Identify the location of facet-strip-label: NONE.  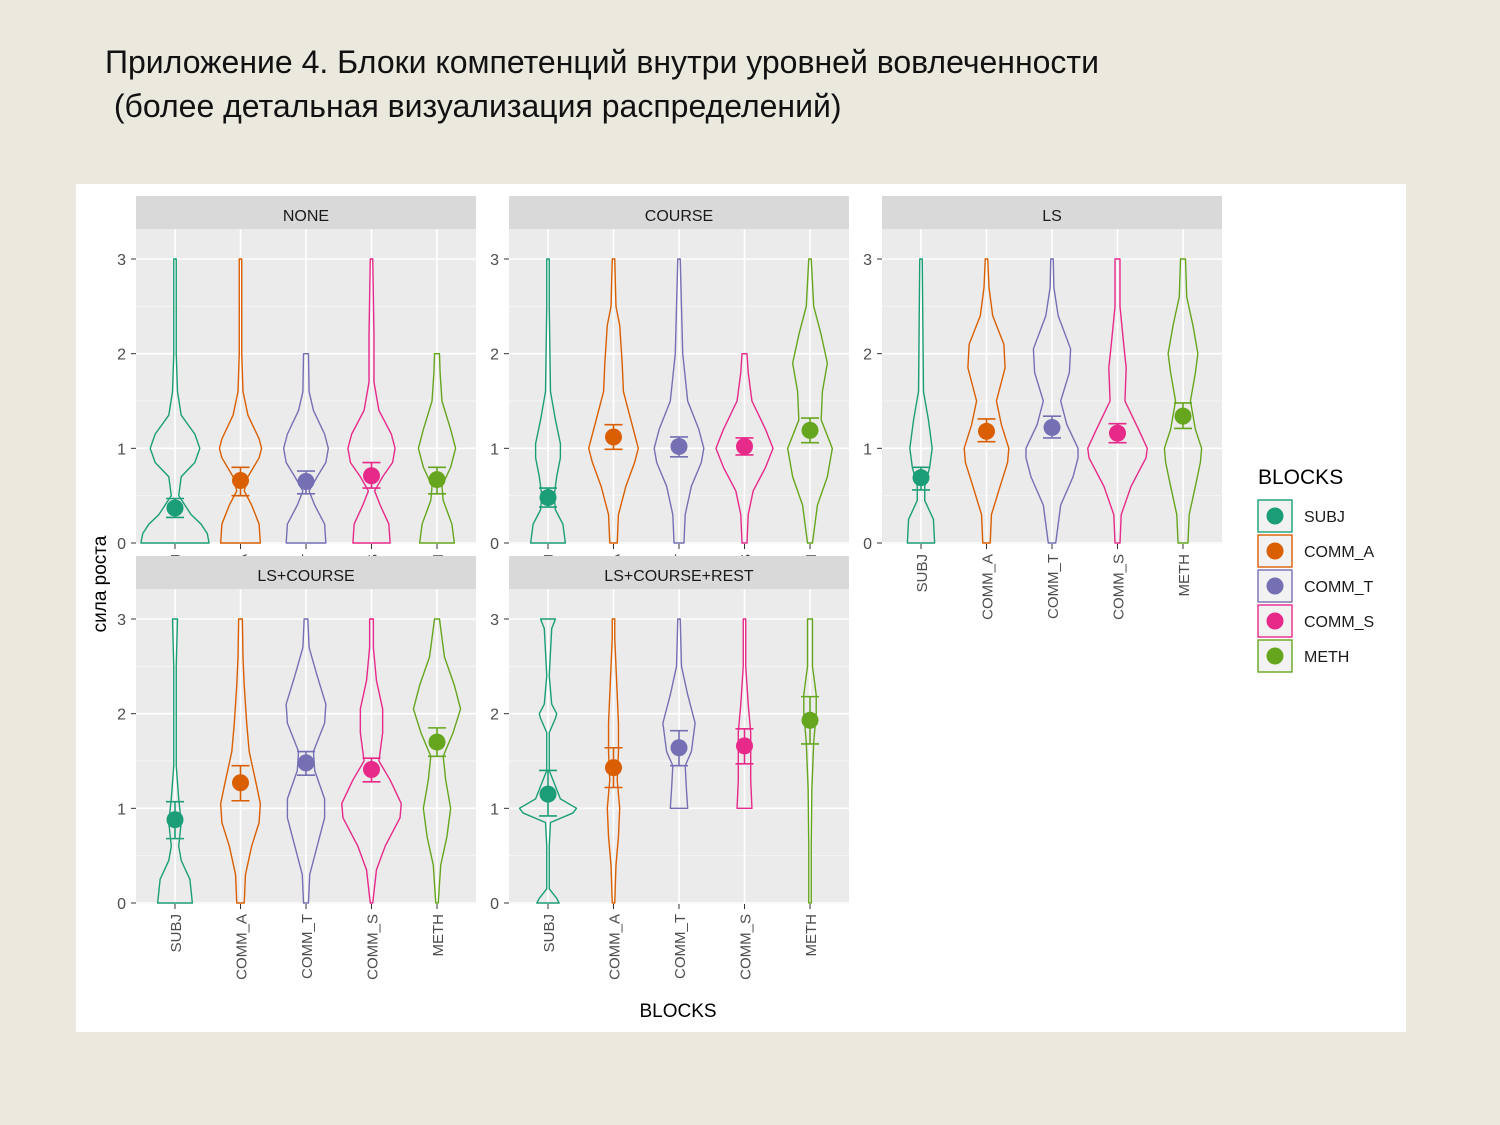
(306, 216).